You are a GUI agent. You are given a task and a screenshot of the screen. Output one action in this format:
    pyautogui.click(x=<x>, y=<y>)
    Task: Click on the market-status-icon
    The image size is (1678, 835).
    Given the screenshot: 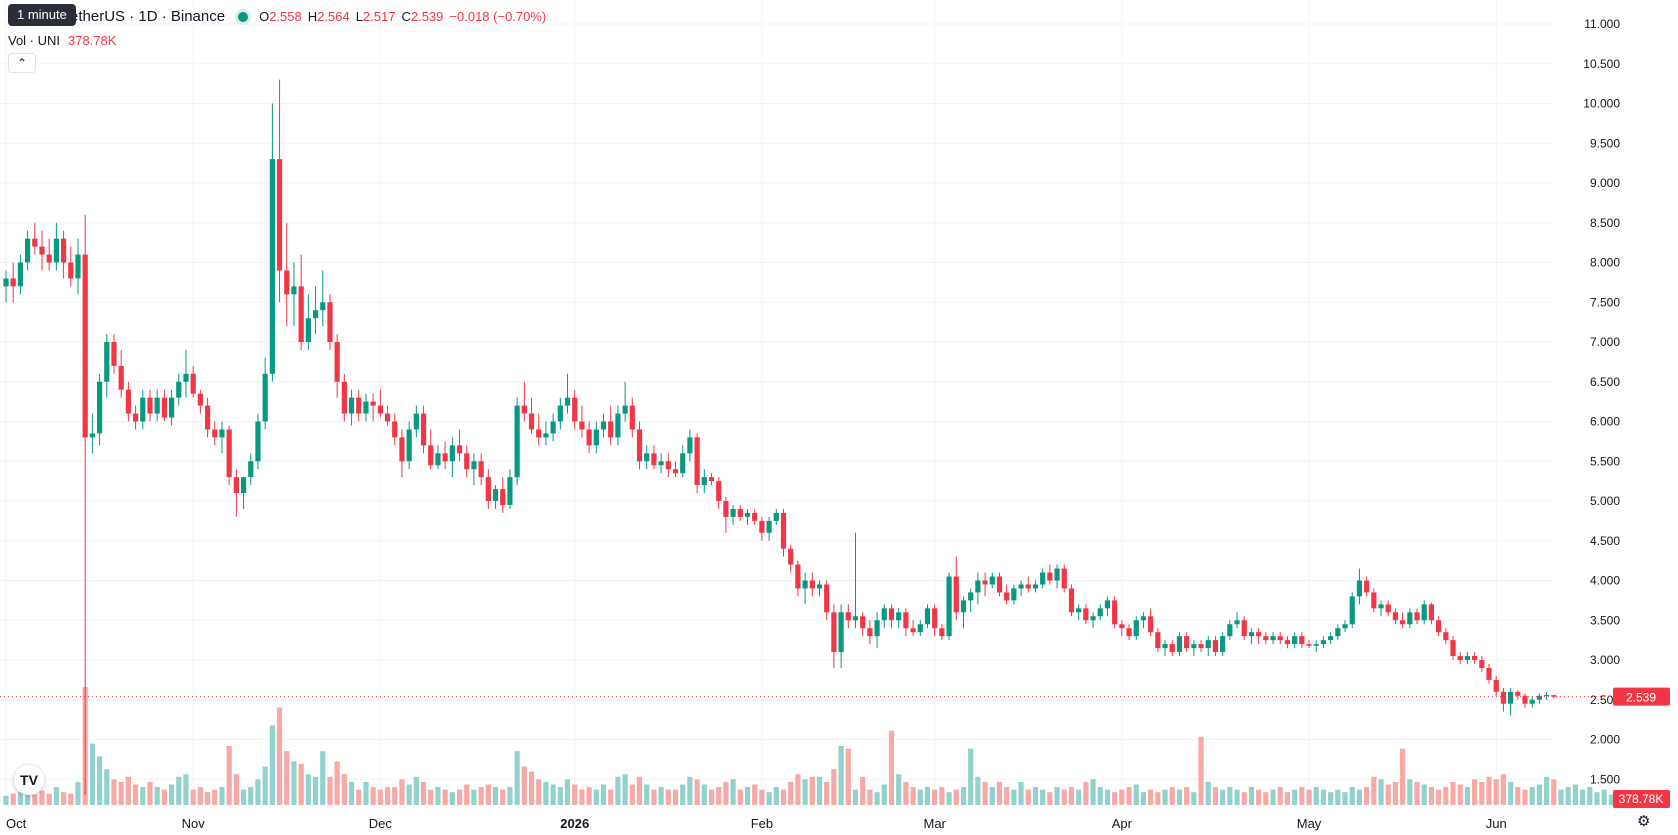 What is the action you would take?
    pyautogui.click(x=243, y=16)
    